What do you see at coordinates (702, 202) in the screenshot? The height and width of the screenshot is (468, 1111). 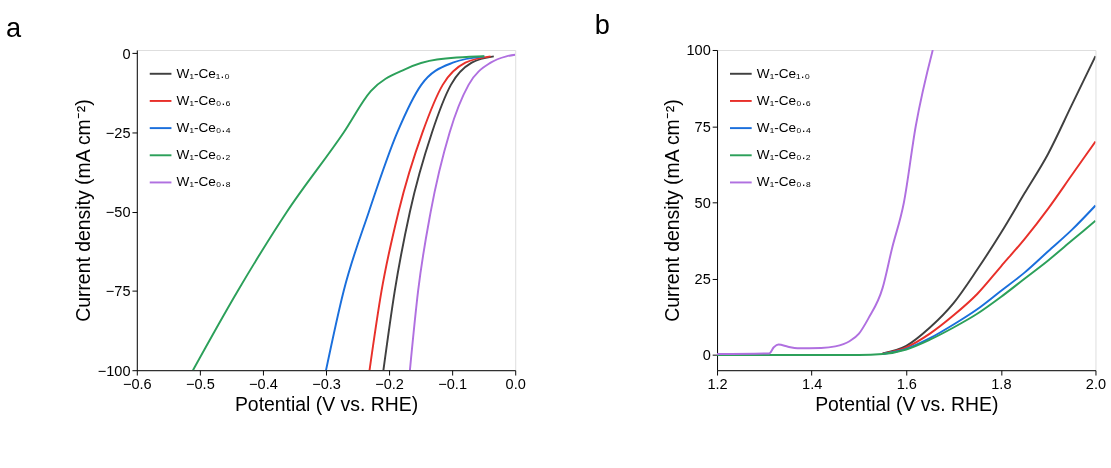 I see `y-tick-label: 50` at bounding box center [702, 202].